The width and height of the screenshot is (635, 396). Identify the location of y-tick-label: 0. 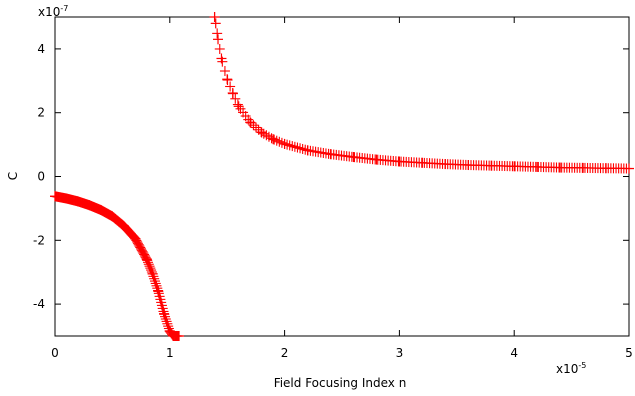
(41, 177).